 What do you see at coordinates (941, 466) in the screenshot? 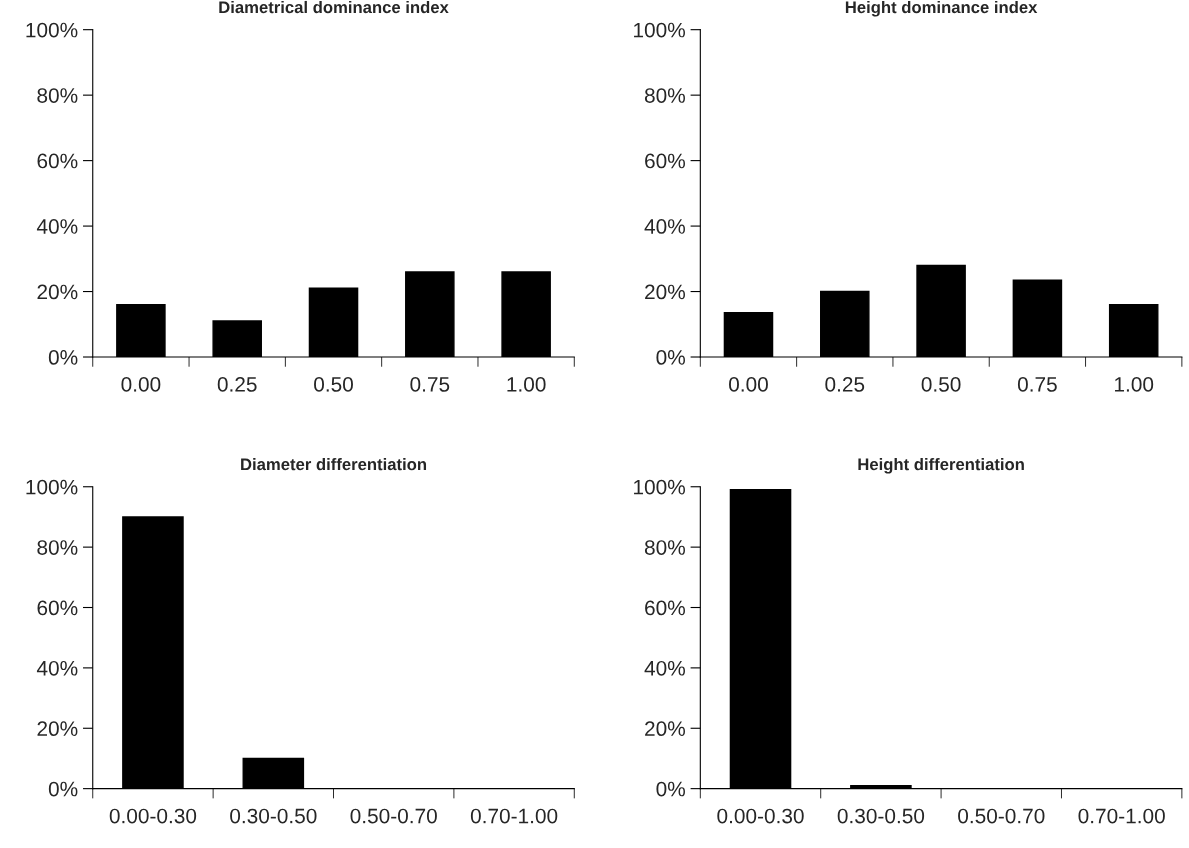
I see `chart-title: Height differentiation` at bounding box center [941, 466].